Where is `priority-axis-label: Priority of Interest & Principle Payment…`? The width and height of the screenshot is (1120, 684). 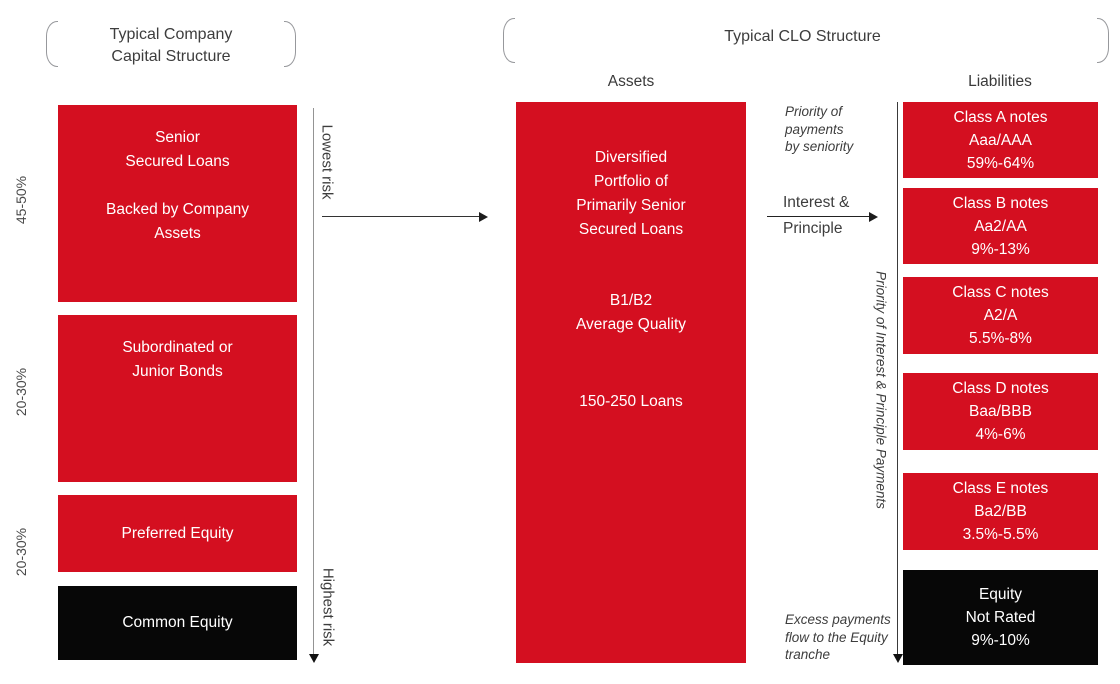
priority-axis-label: Priority of Interest & Principle Payment… is located at coordinates (881, 390).